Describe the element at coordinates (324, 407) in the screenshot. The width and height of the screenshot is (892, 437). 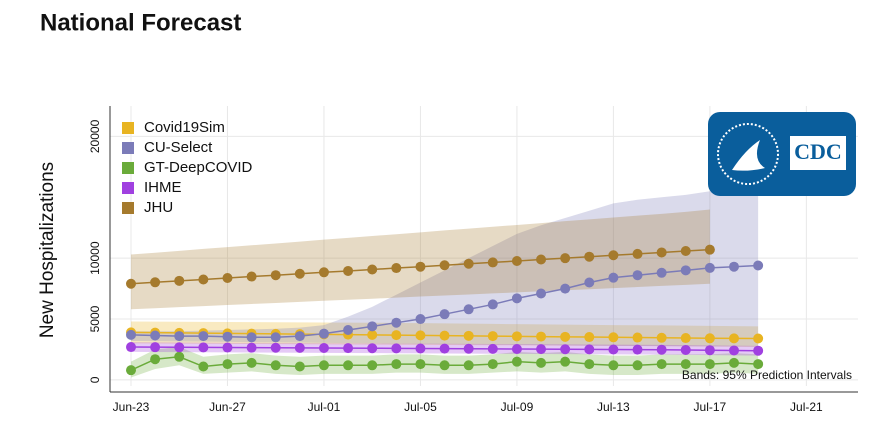
I see `x-tick-label: Jul-01` at that location.